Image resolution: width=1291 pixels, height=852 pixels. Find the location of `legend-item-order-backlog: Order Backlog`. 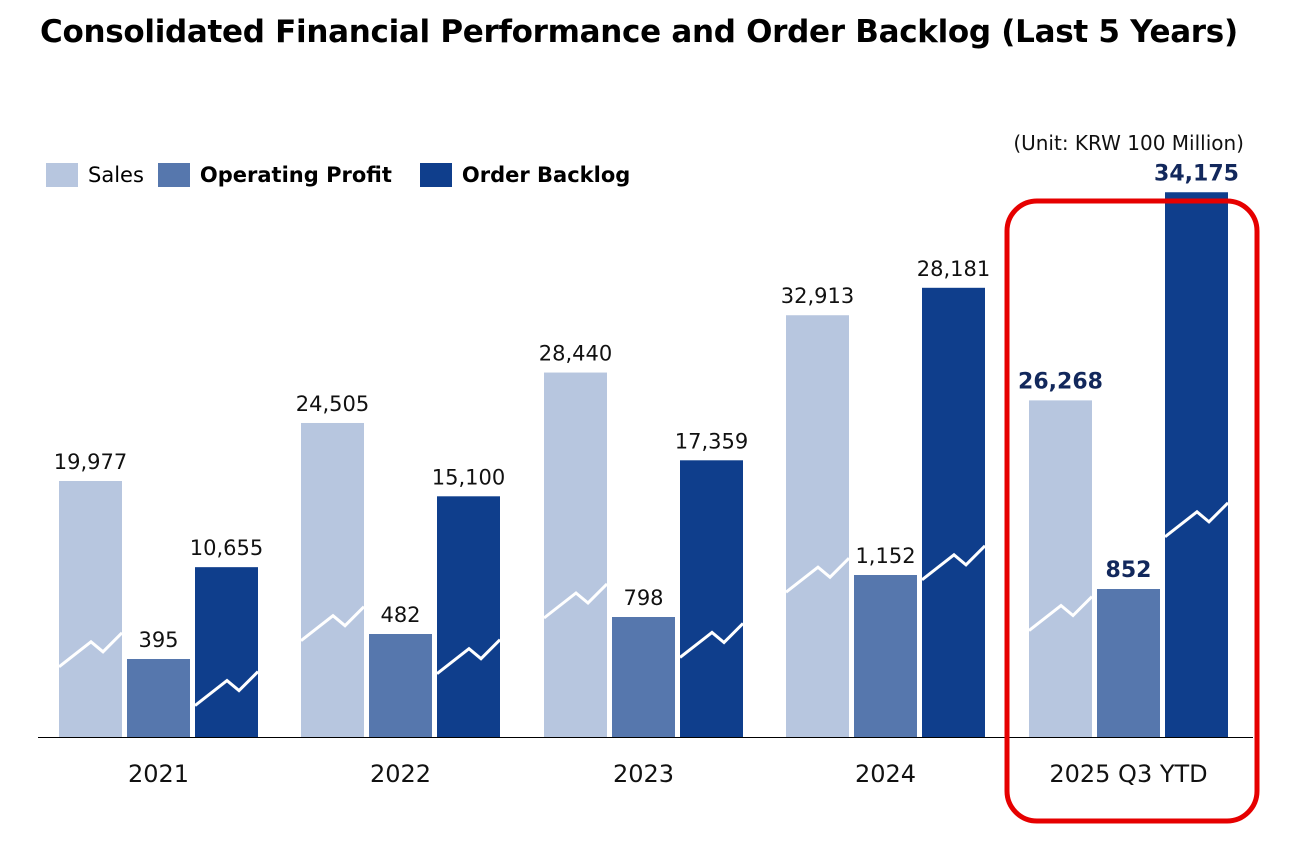

legend-item-order-backlog: Order Backlog is located at coordinates (518, 175).